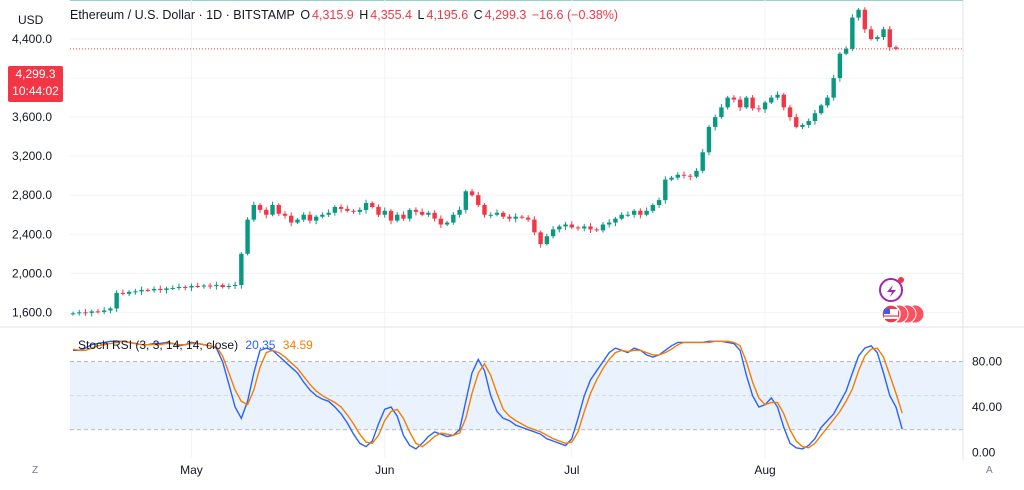 Image resolution: width=1024 pixels, height=490 pixels. Describe the element at coordinates (182, 15) in the screenshot. I see `symbol-title: Ethereum / U.S. Dollar · 1D · BITSTAMP` at that location.